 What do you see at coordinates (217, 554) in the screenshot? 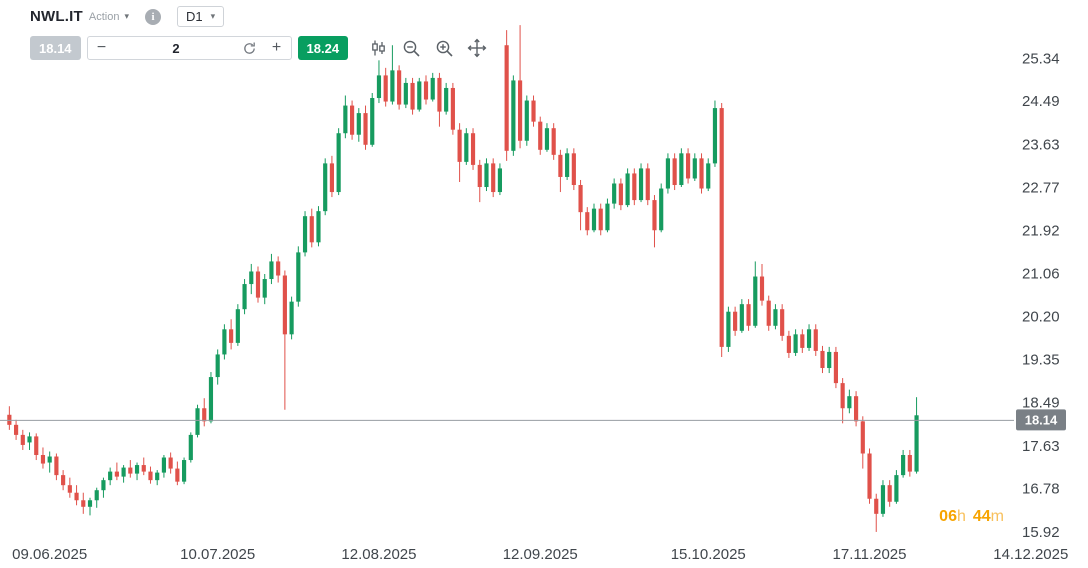
I see `x-axis-label: 10.07.2025` at bounding box center [217, 554].